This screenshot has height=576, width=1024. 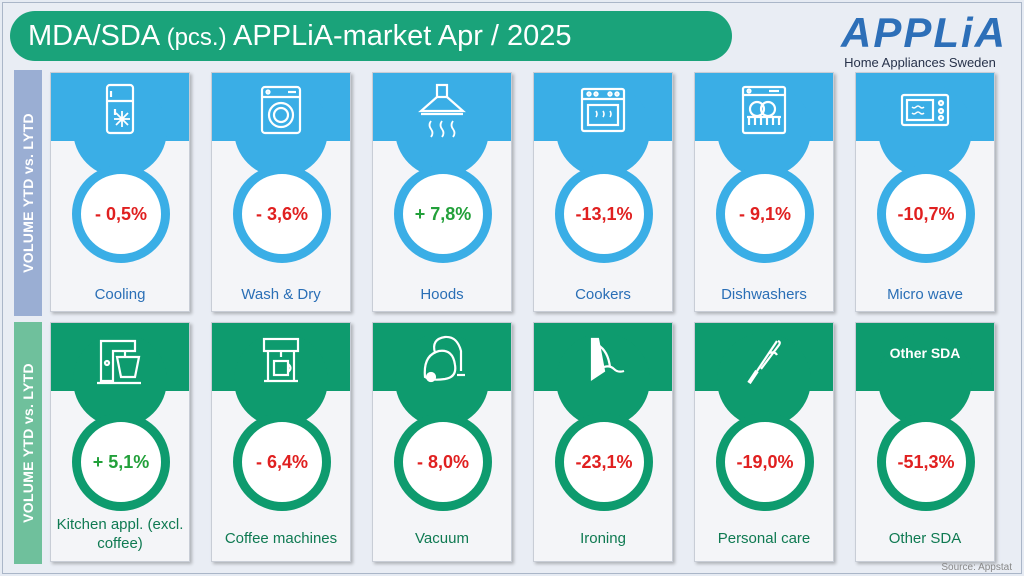 What do you see at coordinates (603, 294) in the screenshot?
I see `category-label: Cookers` at bounding box center [603, 294].